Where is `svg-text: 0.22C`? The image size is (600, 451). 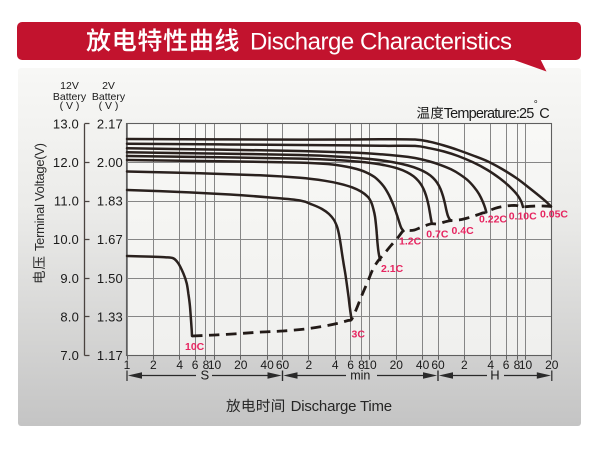 svg-text: 0.22C is located at coordinates (493, 220).